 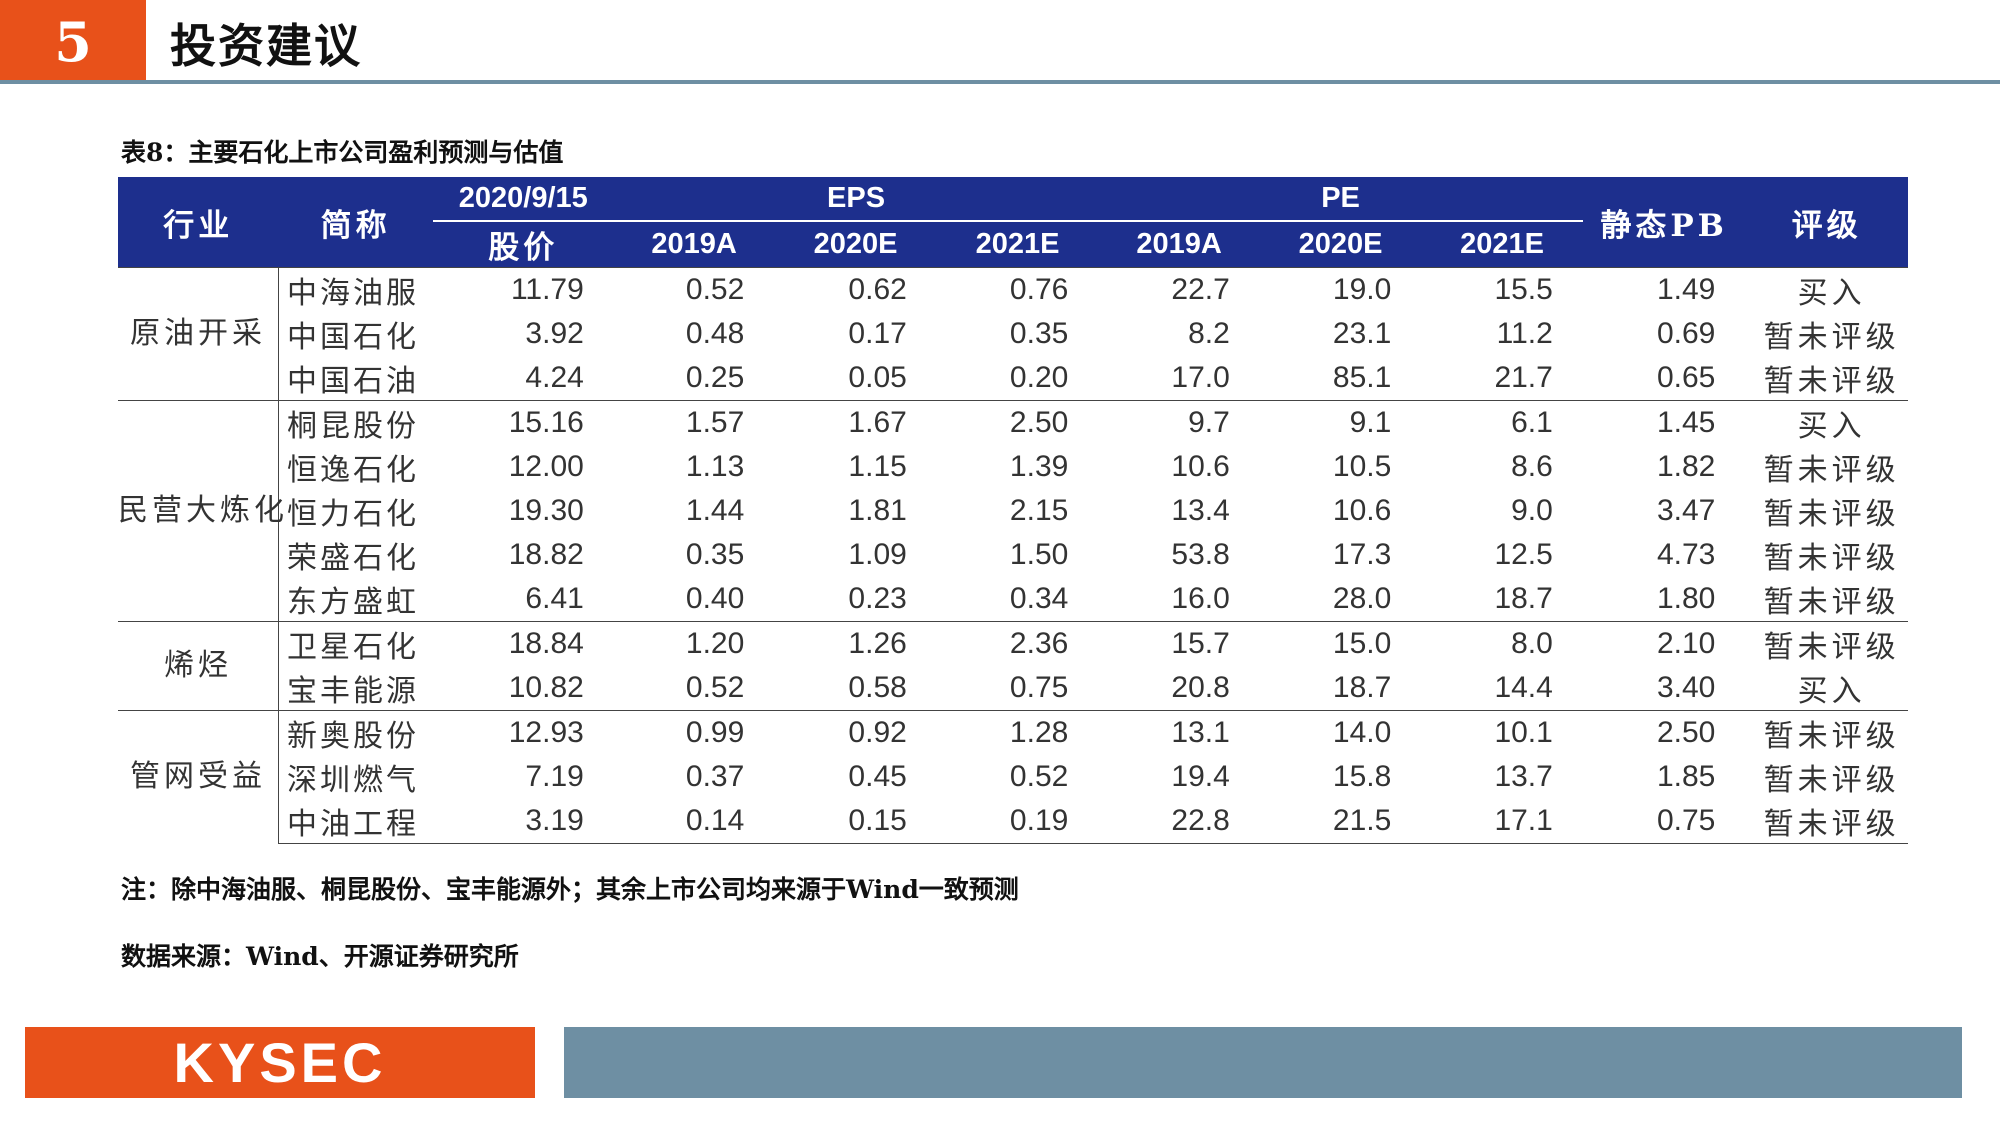 What do you see at coordinates (1340, 732) in the screenshot?
I see `pe-cell: 14.0` at bounding box center [1340, 732].